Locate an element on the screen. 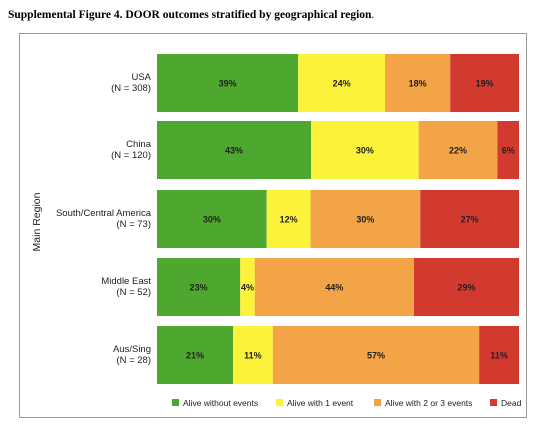  bar-segment-usa-alive-without-events is located at coordinates (228, 83).